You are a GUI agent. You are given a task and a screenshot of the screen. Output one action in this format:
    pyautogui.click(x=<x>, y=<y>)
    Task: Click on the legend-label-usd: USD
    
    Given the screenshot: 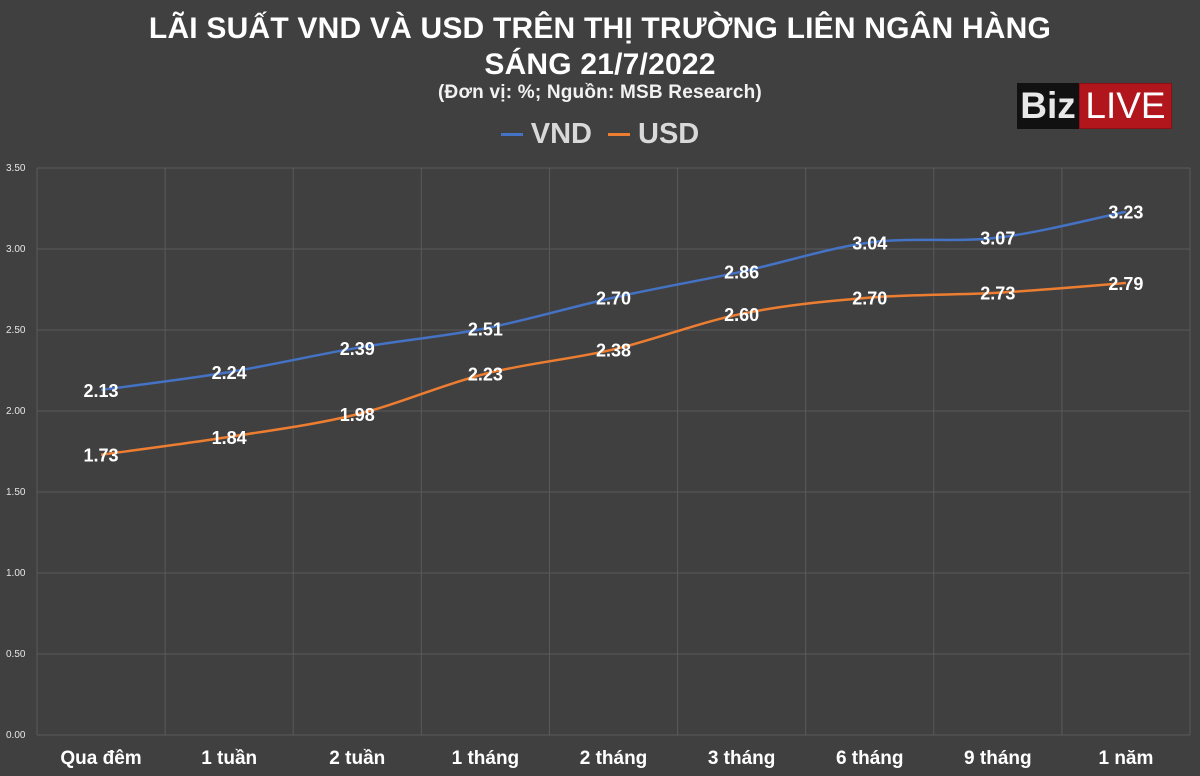 What is the action you would take?
    pyautogui.click(x=669, y=134)
    